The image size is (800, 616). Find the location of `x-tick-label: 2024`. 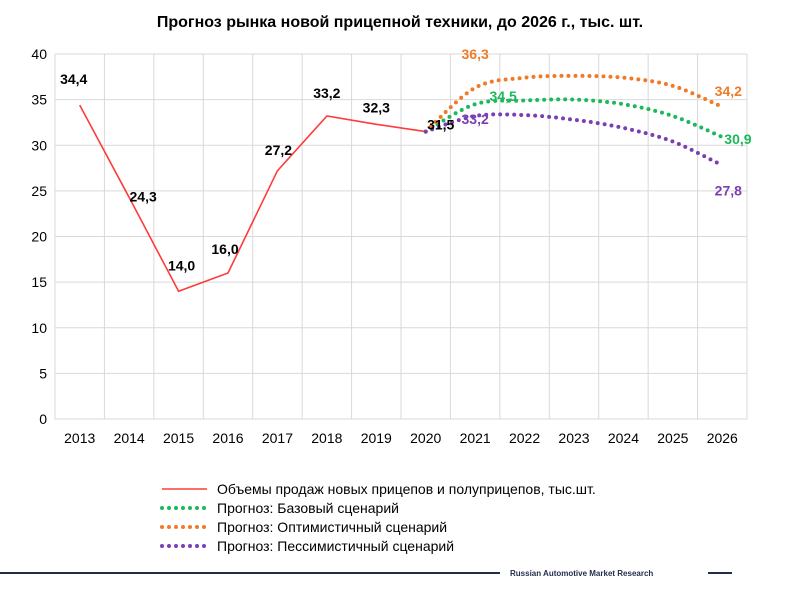

x-tick-label: 2024 is located at coordinates (623, 438).